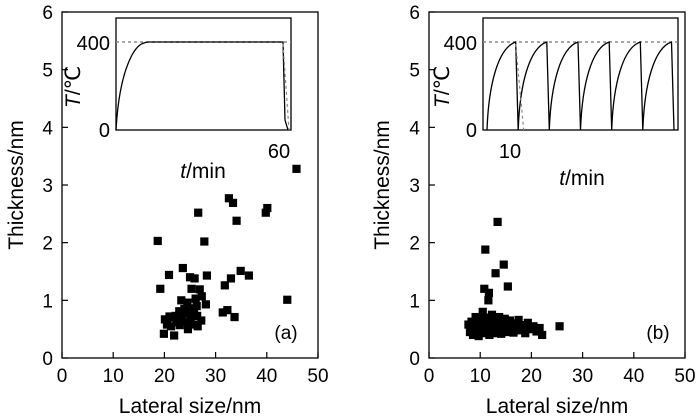 This screenshot has width=700, height=420. I want to click on panel-a-ytick-label: 4, so click(47, 128).